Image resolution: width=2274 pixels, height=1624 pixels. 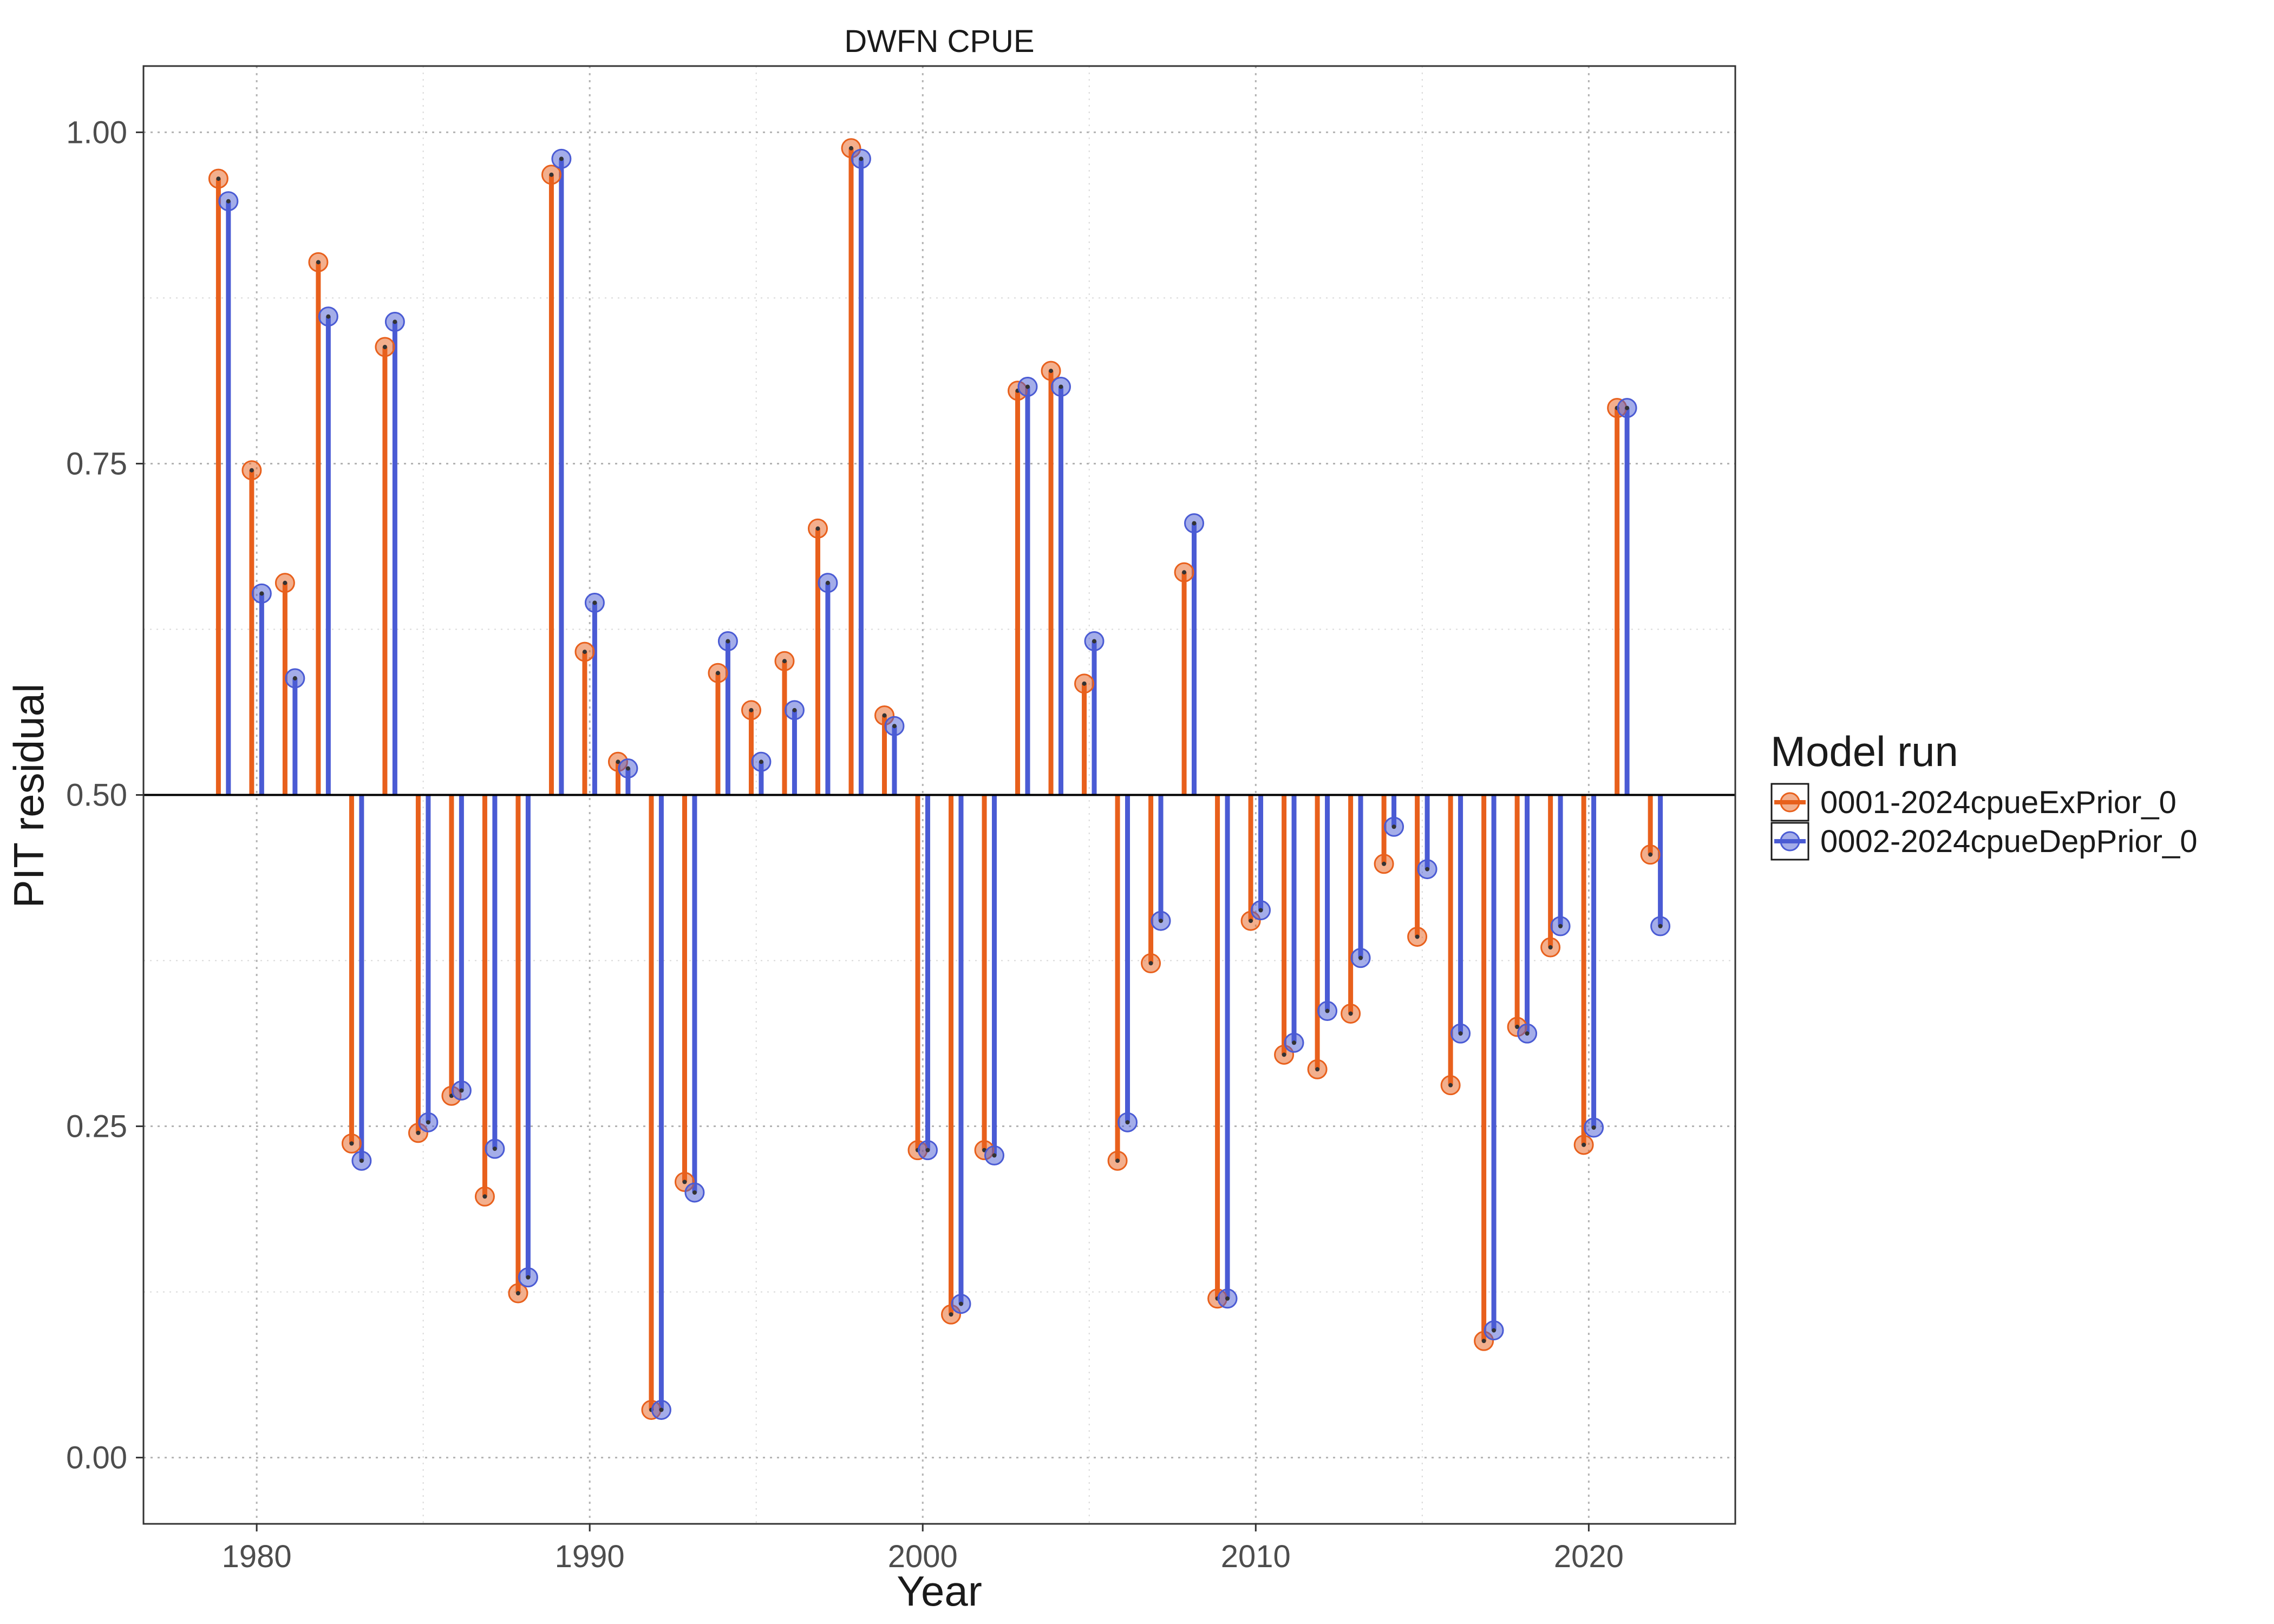 I want to click on x-tick-label: 2020, so click(x=1589, y=1556).